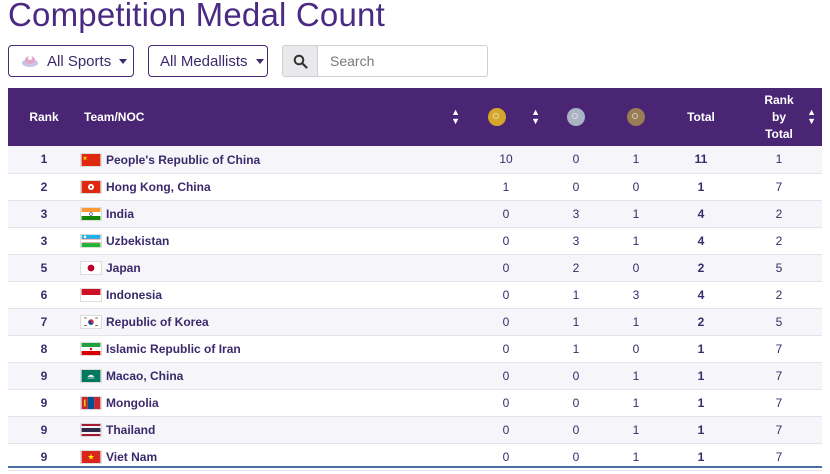 The height and width of the screenshot is (474, 830). I want to click on header-rank-by-total: Rank by Total ▲ ▼, so click(790, 116).